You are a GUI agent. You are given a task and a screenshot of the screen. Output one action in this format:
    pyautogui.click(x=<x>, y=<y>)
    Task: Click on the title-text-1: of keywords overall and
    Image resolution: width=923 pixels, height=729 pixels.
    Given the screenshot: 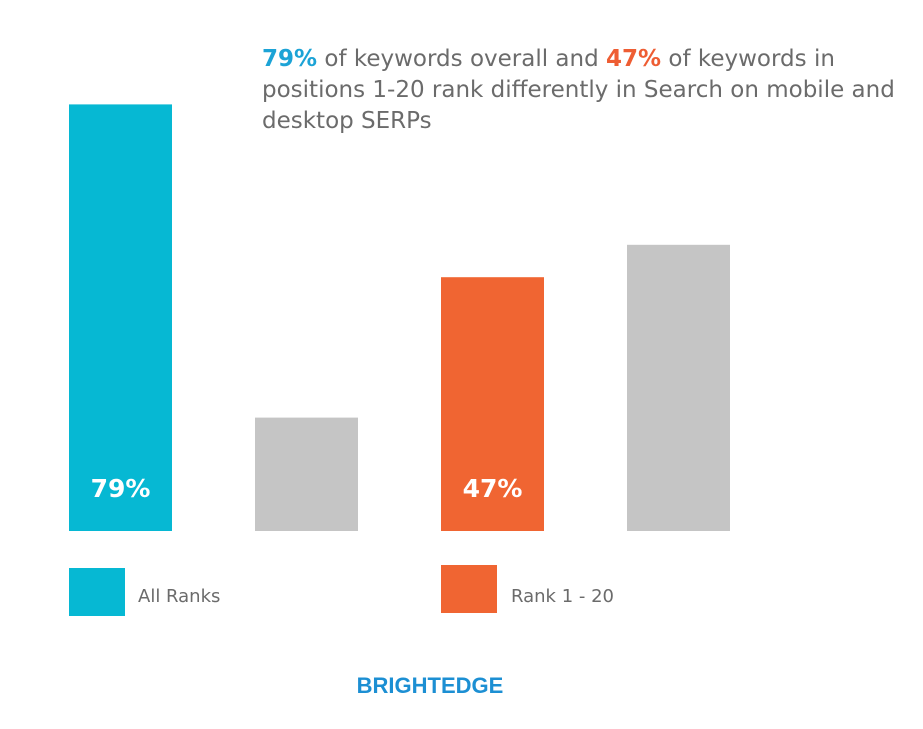 What is the action you would take?
    pyautogui.click(x=461, y=59)
    